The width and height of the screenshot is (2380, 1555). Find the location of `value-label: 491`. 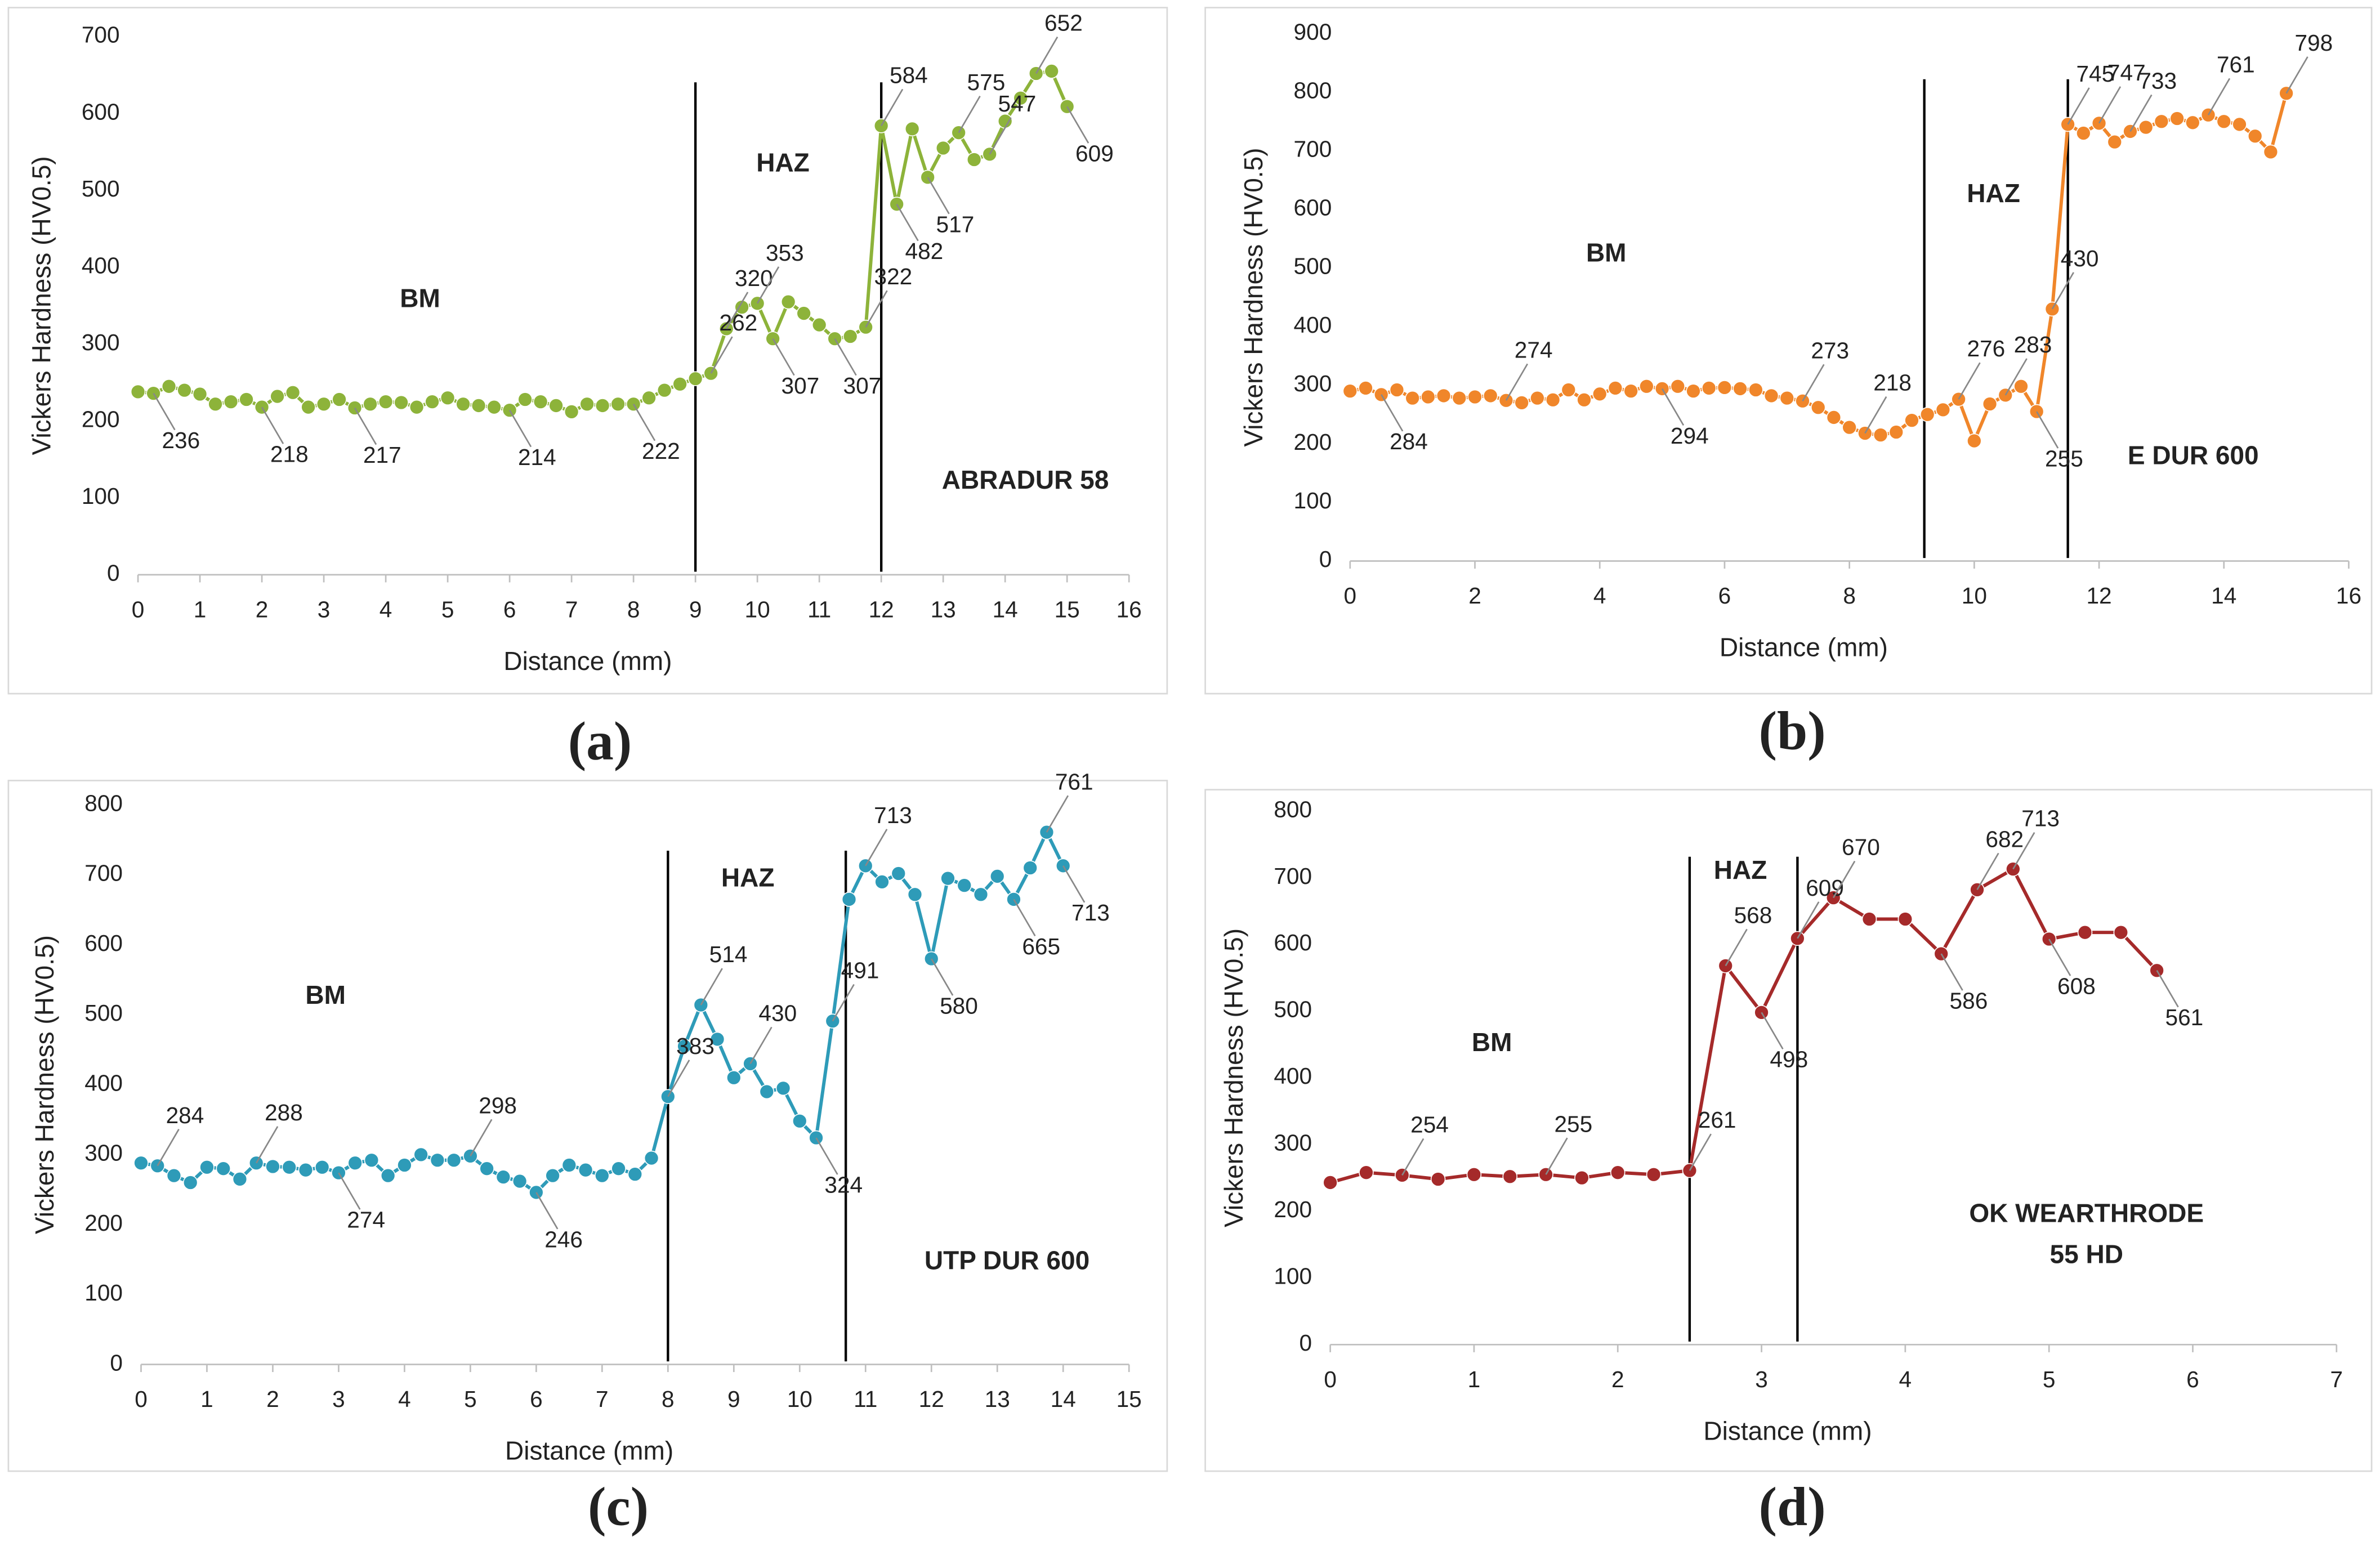

value-label: 491 is located at coordinates (860, 971).